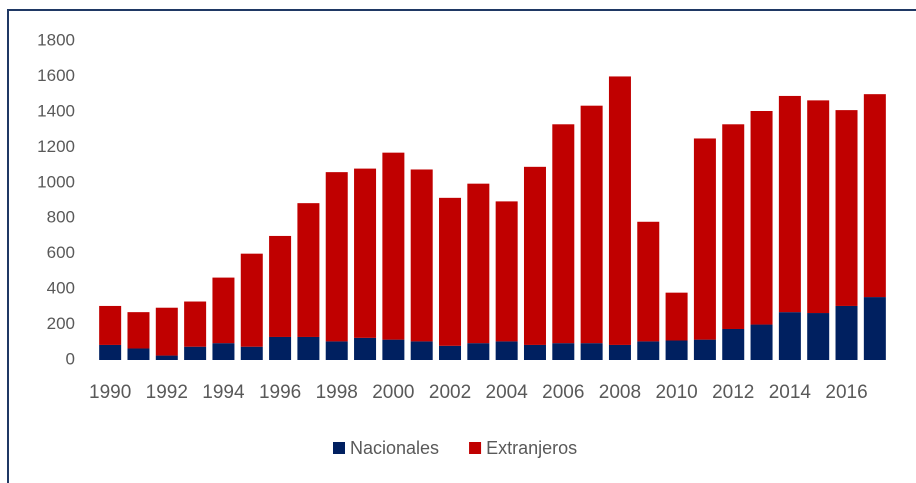  What do you see at coordinates (531, 448) in the screenshot?
I see `legend-label: Extranjeros` at bounding box center [531, 448].